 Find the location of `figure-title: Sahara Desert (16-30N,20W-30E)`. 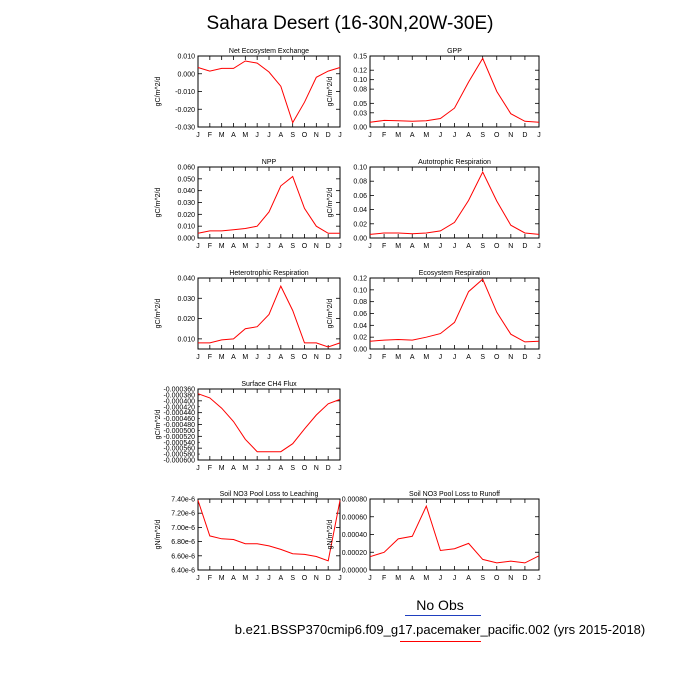

figure-title: Sahara Desert (16-30N,20W-30E) is located at coordinates (350, 23).